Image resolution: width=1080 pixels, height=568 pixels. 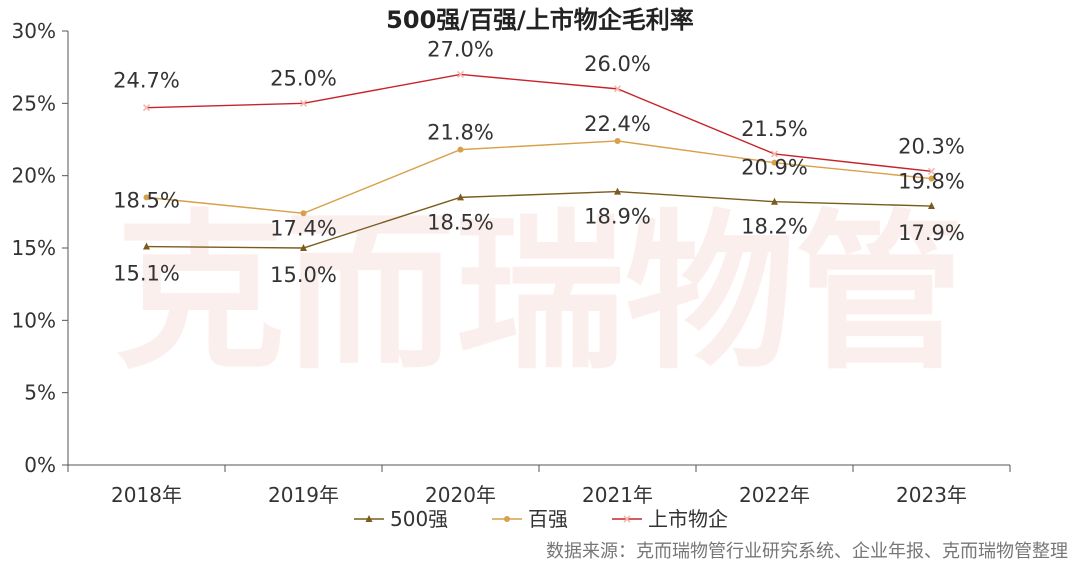 What do you see at coordinates (774, 129) in the screenshot?
I see `data-label-listed: 21.5%` at bounding box center [774, 129].